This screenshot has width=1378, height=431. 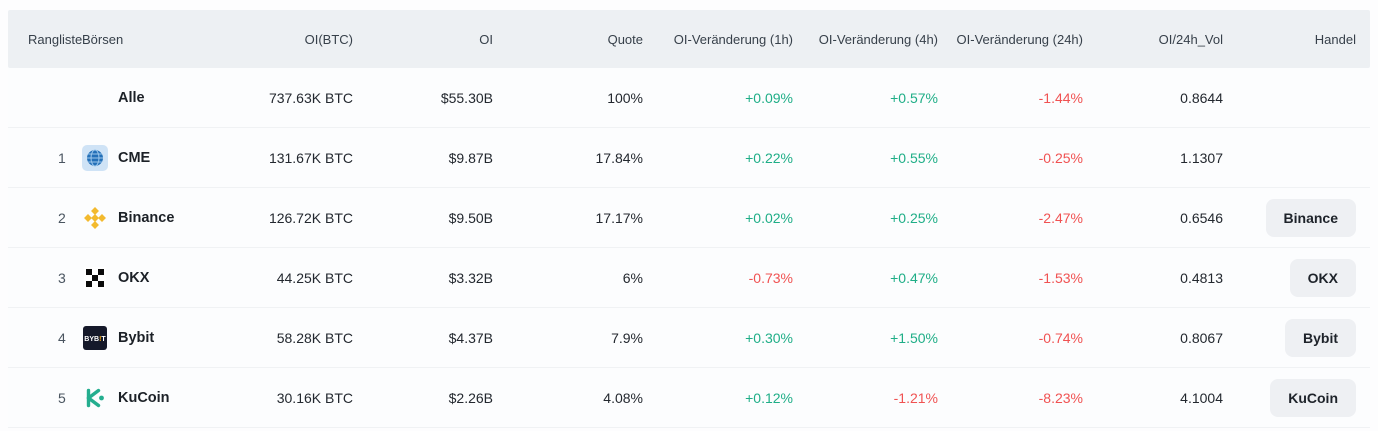 What do you see at coordinates (486, 39) in the screenshot?
I see `header-oi: OI` at bounding box center [486, 39].